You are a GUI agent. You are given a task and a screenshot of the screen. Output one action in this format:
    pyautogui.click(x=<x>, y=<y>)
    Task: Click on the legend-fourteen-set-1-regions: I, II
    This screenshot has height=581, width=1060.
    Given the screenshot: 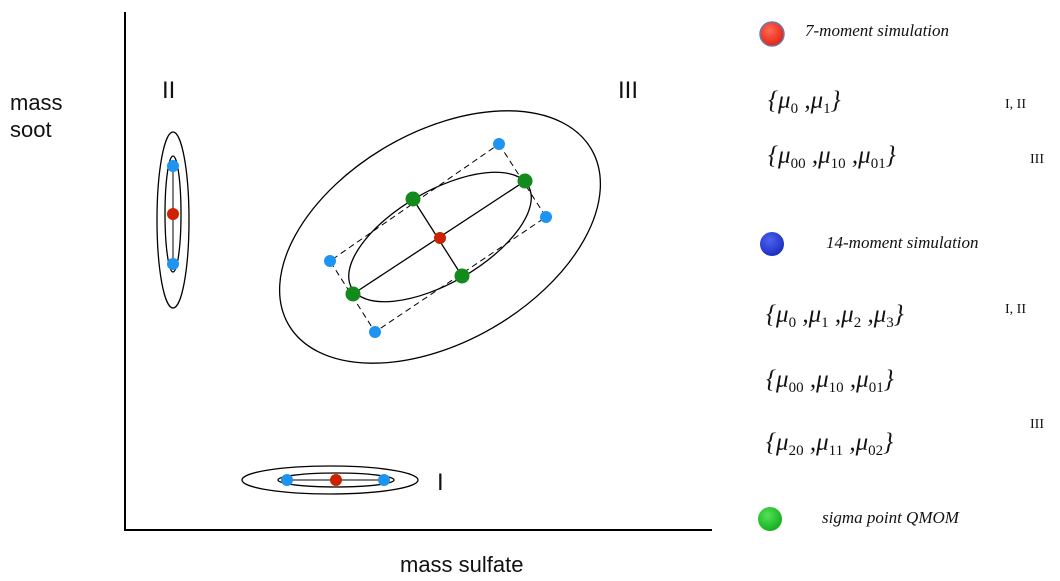 What is the action you would take?
    pyautogui.click(x=1015, y=309)
    